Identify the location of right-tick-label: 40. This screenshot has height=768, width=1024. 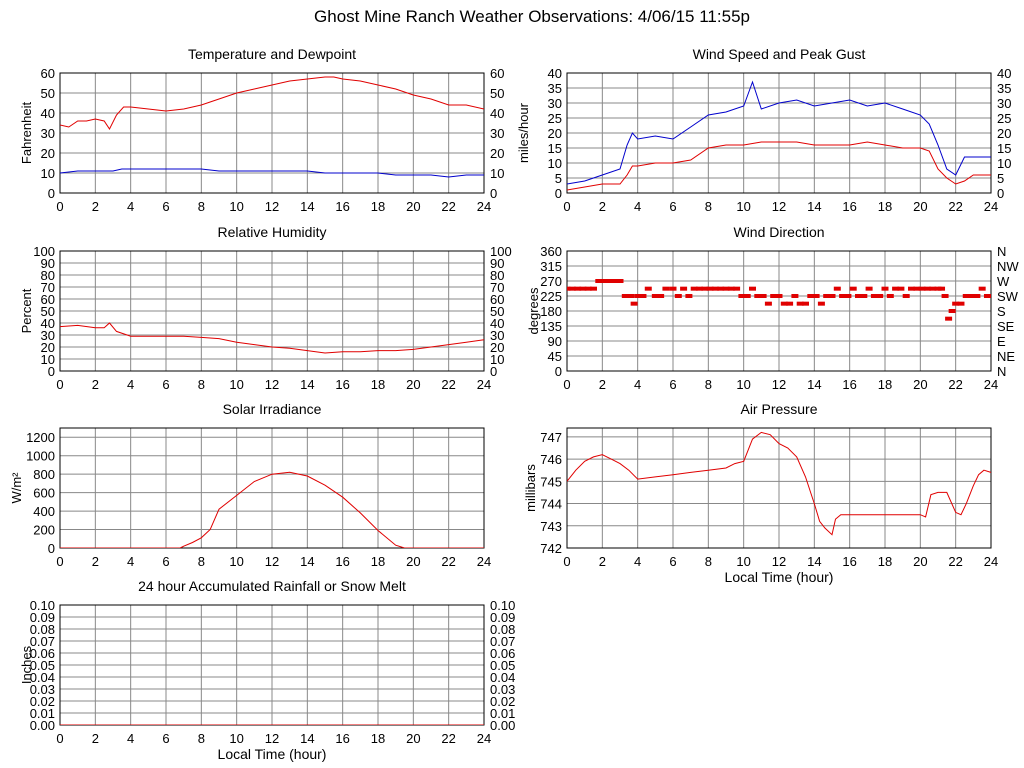
(497, 113).